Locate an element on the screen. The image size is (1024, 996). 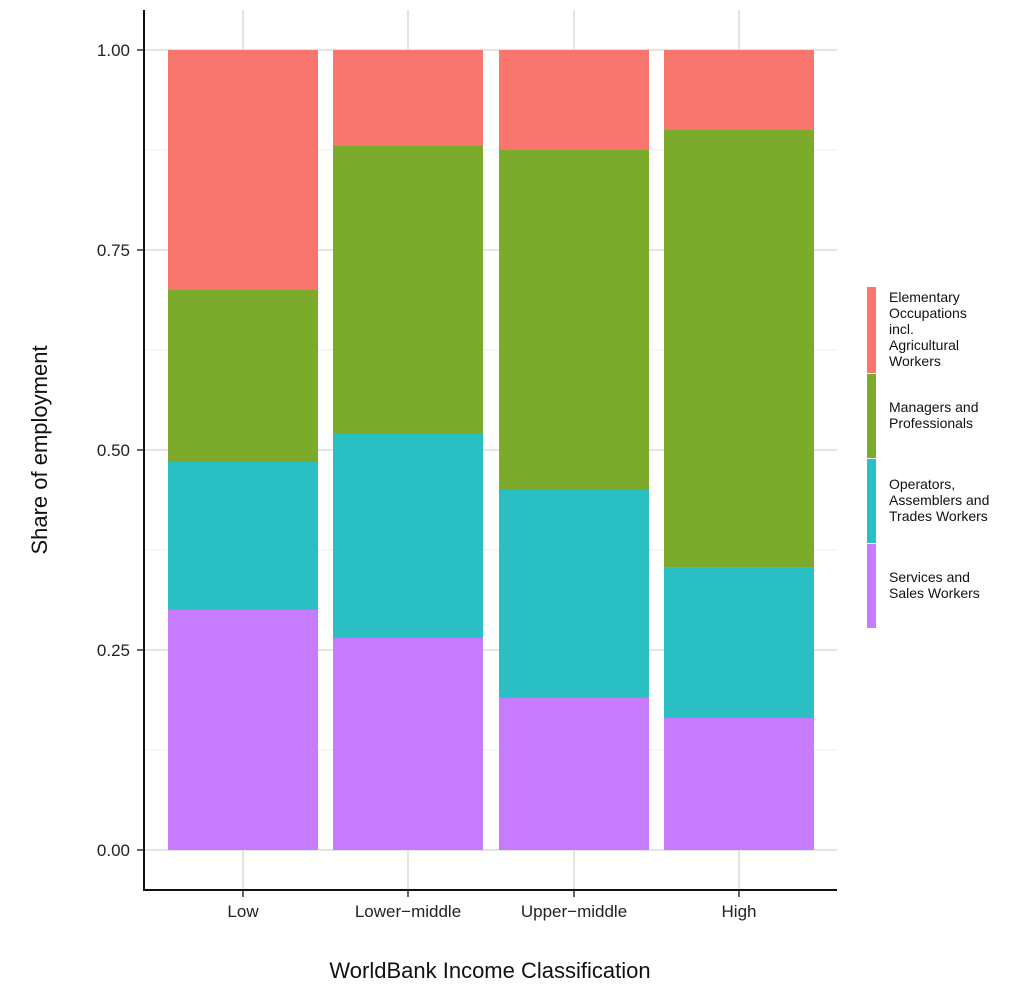
legend-label: Services and is located at coordinates (929, 577).